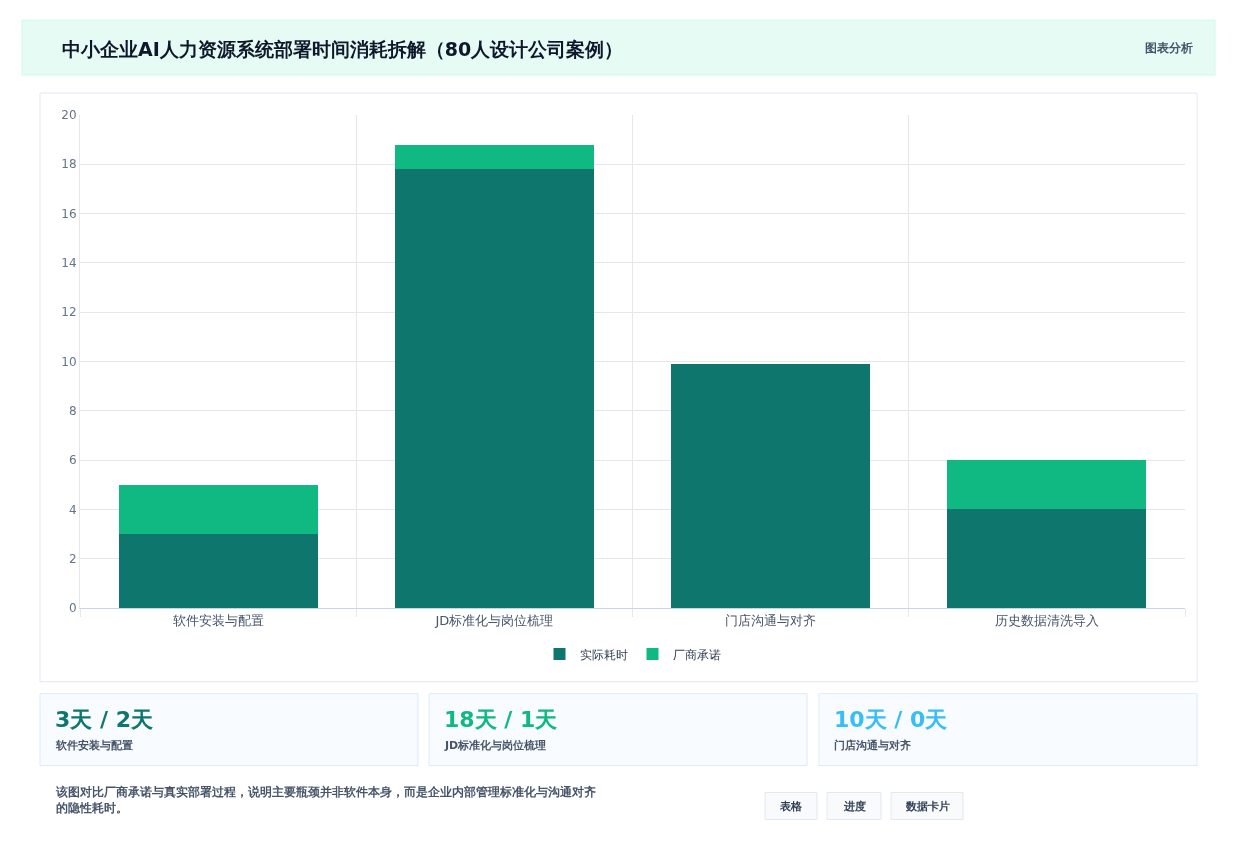  I want to click on y-tick-label: 14, so click(69, 263).